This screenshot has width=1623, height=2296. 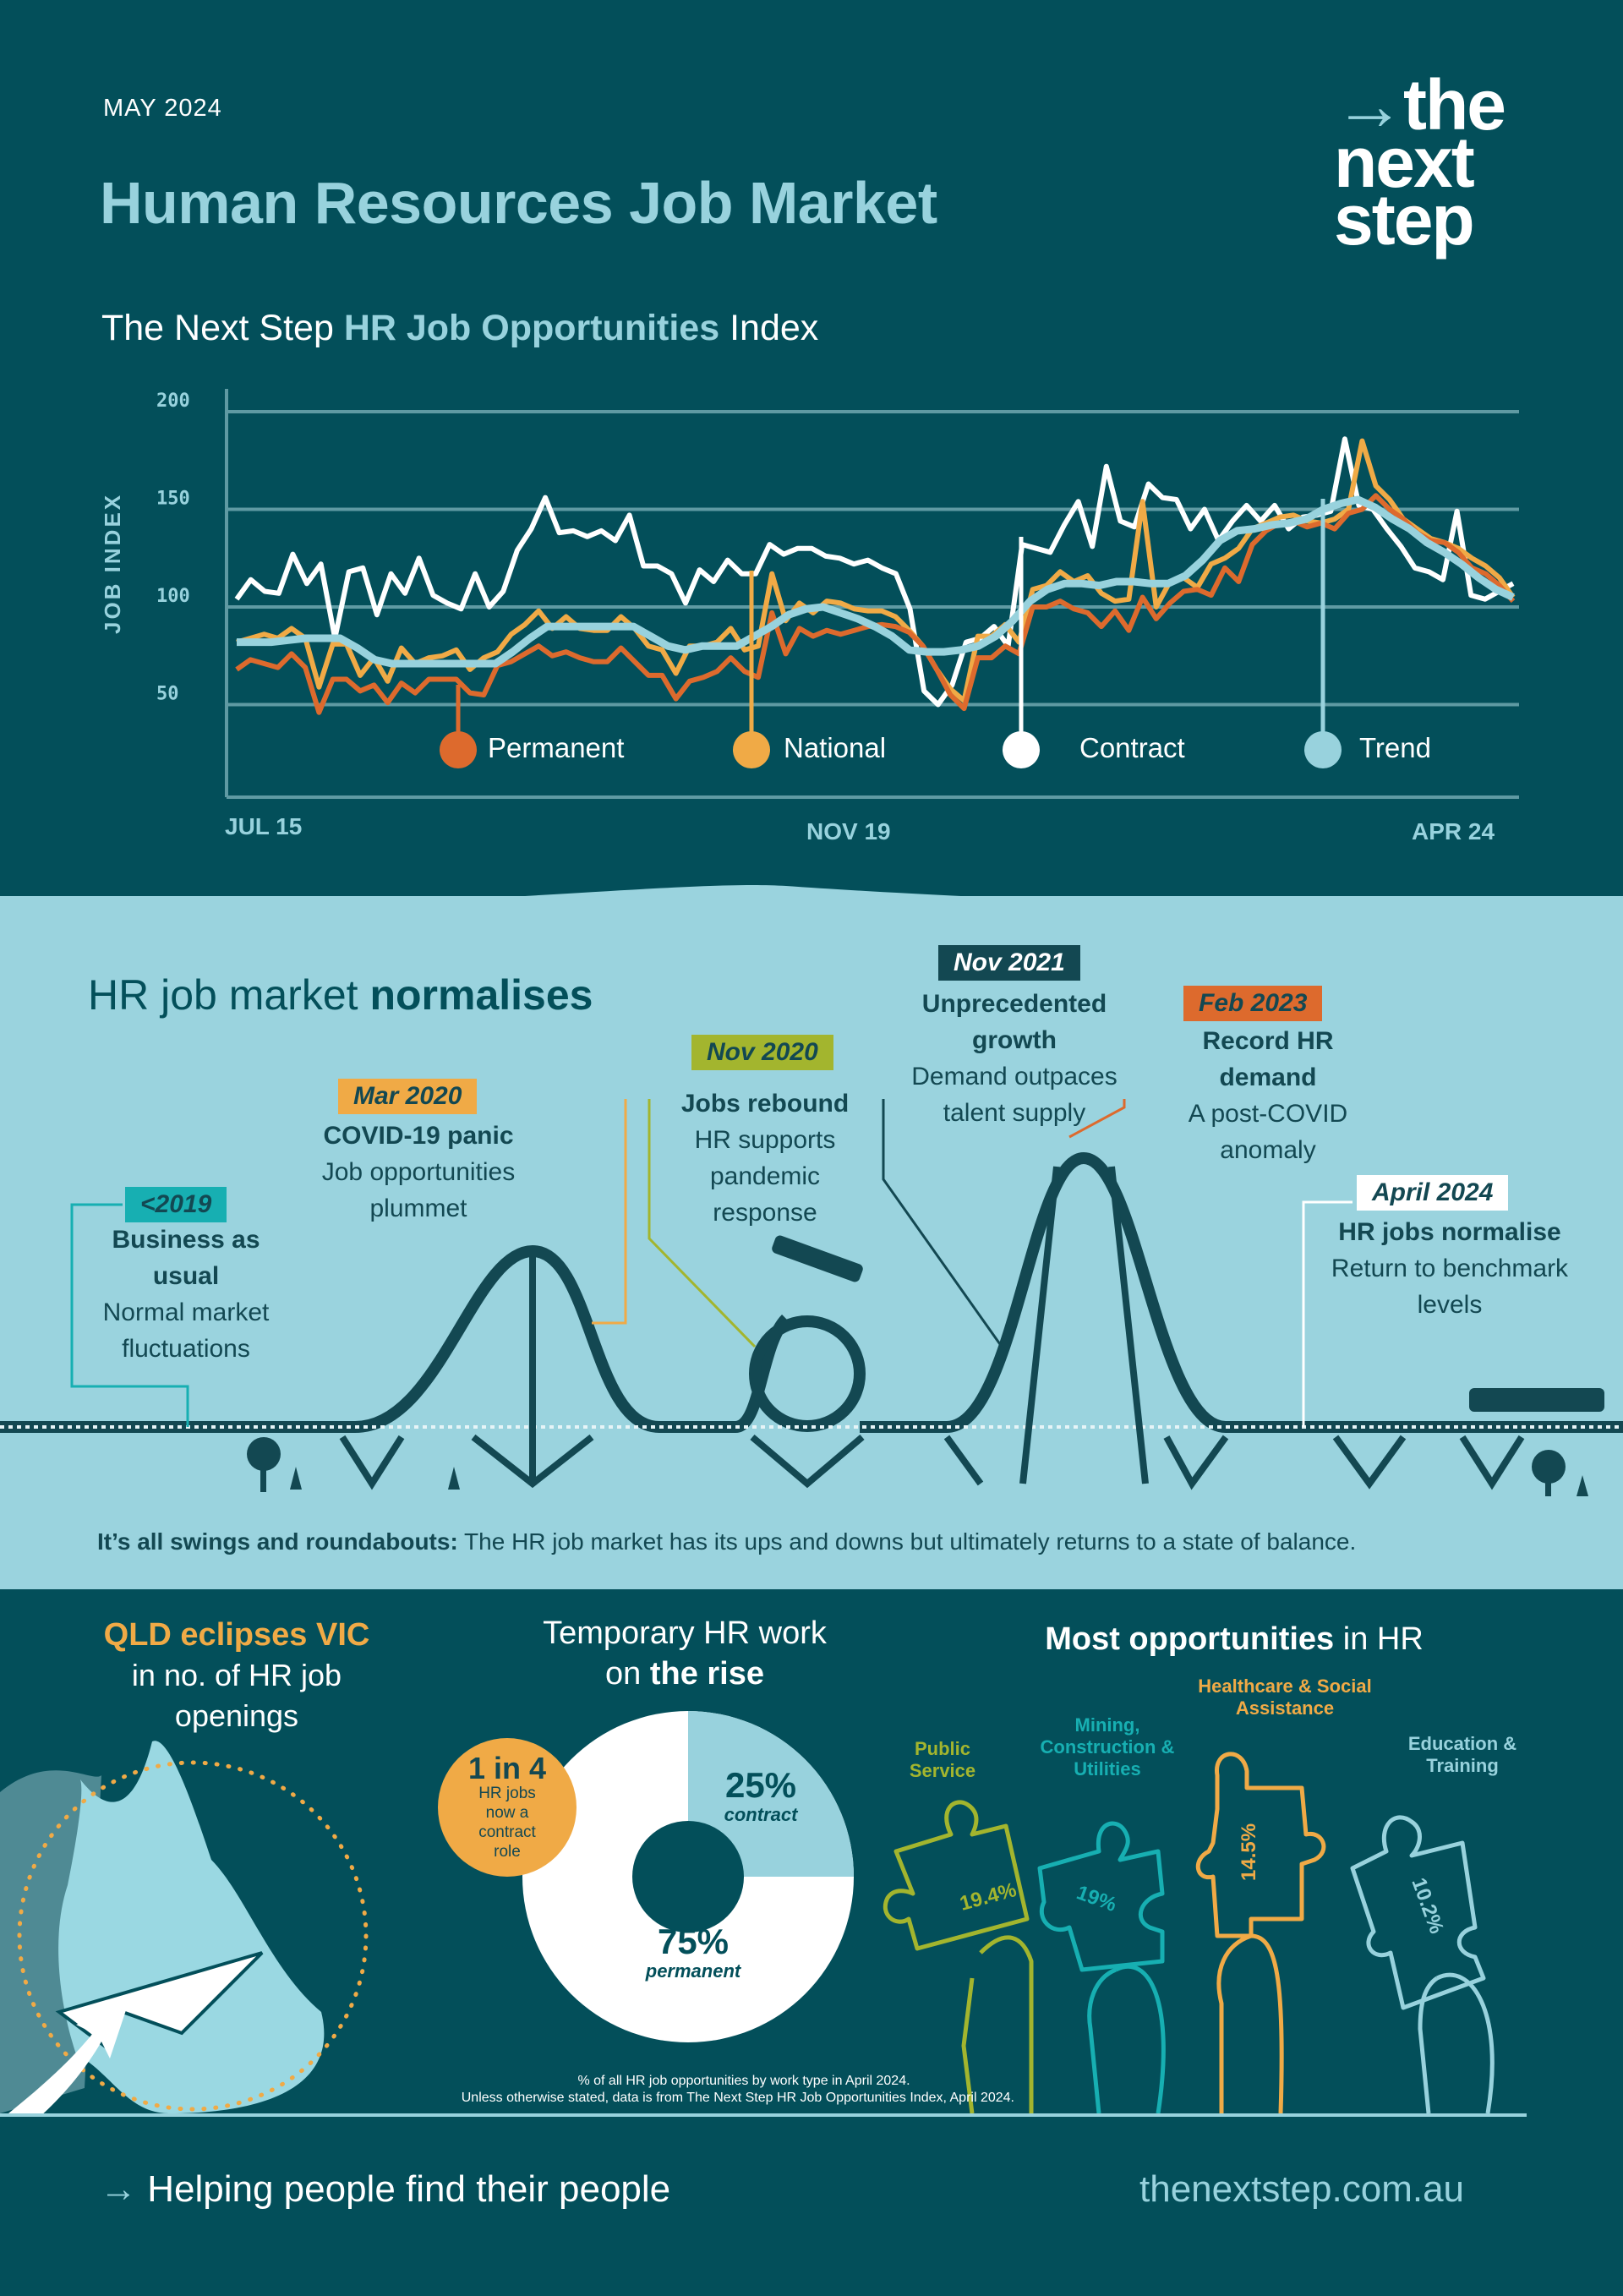 What do you see at coordinates (989, 1897) in the screenshot?
I see `industry-value-public-service: 19.4%` at bounding box center [989, 1897].